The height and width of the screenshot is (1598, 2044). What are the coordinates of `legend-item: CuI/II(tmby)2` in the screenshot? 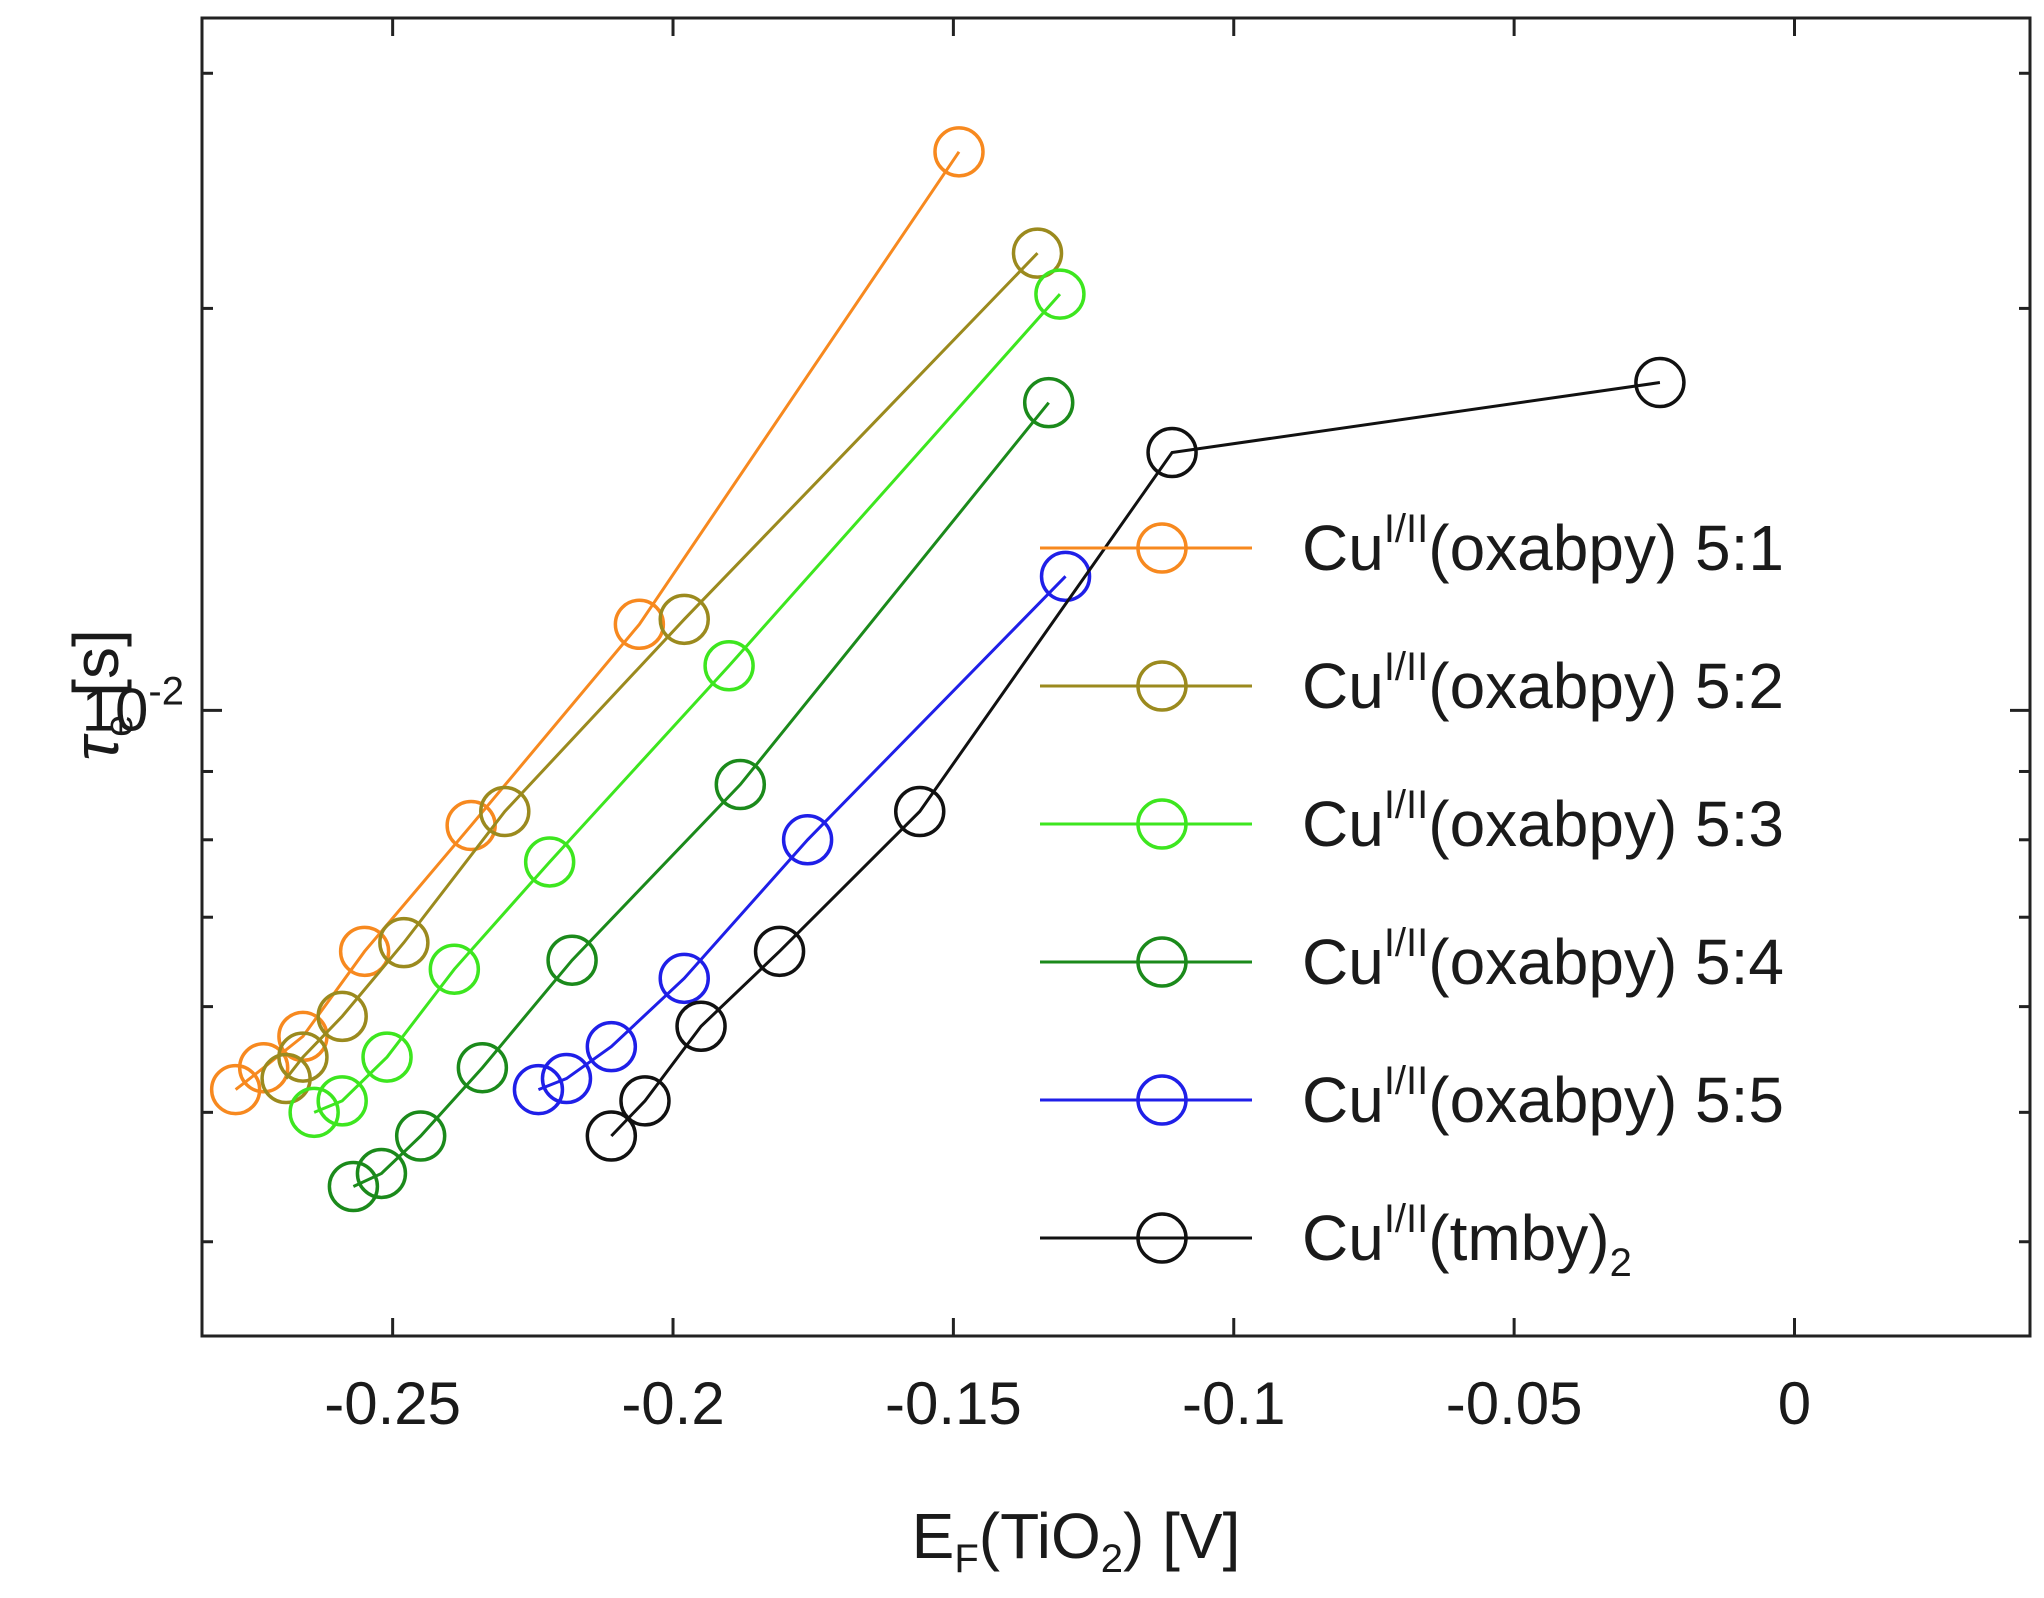 It's located at (1336, 1241).